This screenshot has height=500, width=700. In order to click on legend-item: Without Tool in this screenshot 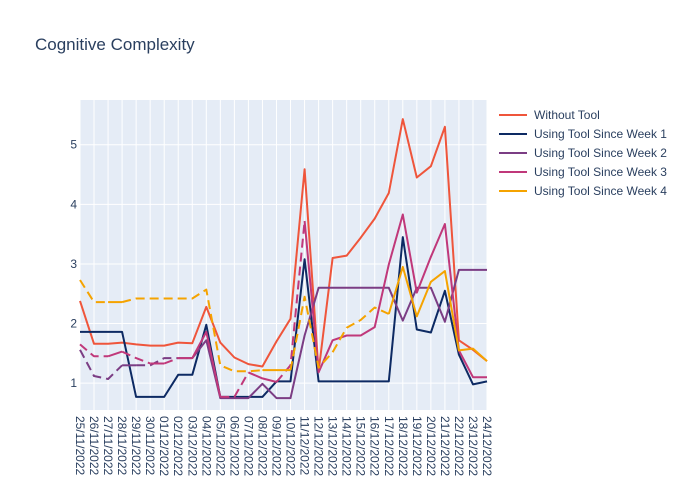, I will do `click(549, 115)`.